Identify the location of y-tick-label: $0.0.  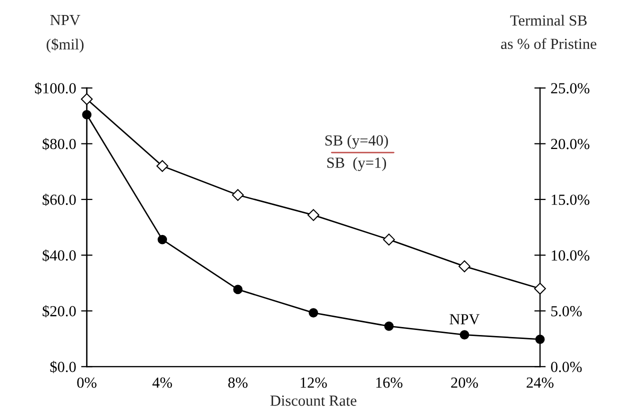
(63, 367).